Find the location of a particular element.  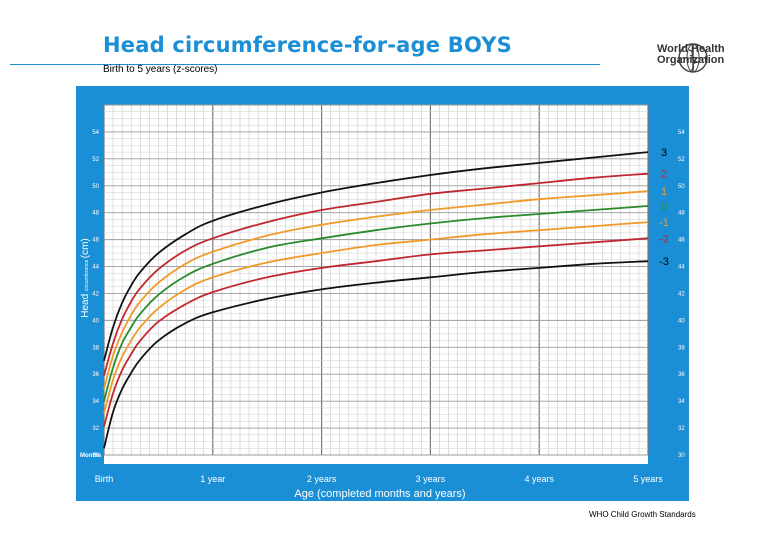

who-name-line1: World Health is located at coordinates (691, 49).